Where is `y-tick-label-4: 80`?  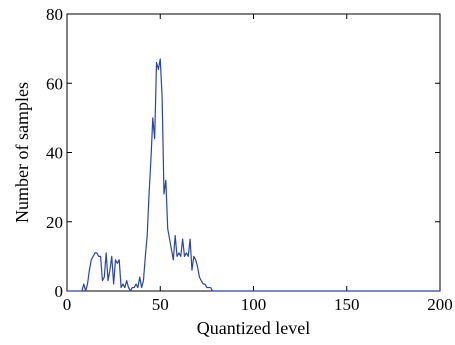 y-tick-label-4: 80 is located at coordinates (54, 14).